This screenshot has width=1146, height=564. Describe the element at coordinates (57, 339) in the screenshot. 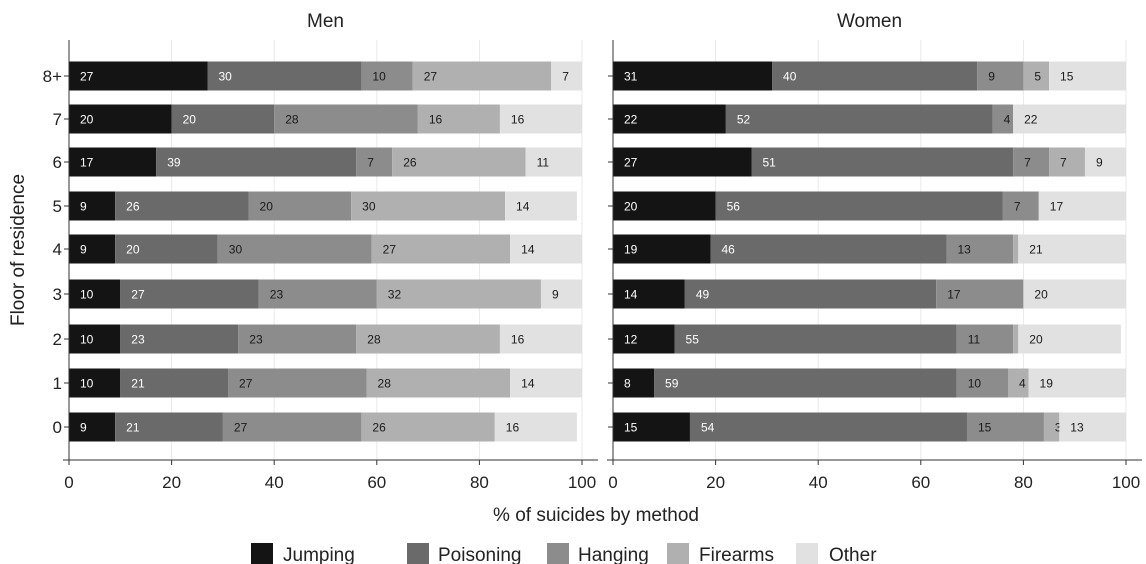

I see `y-tick-label: 2` at that location.